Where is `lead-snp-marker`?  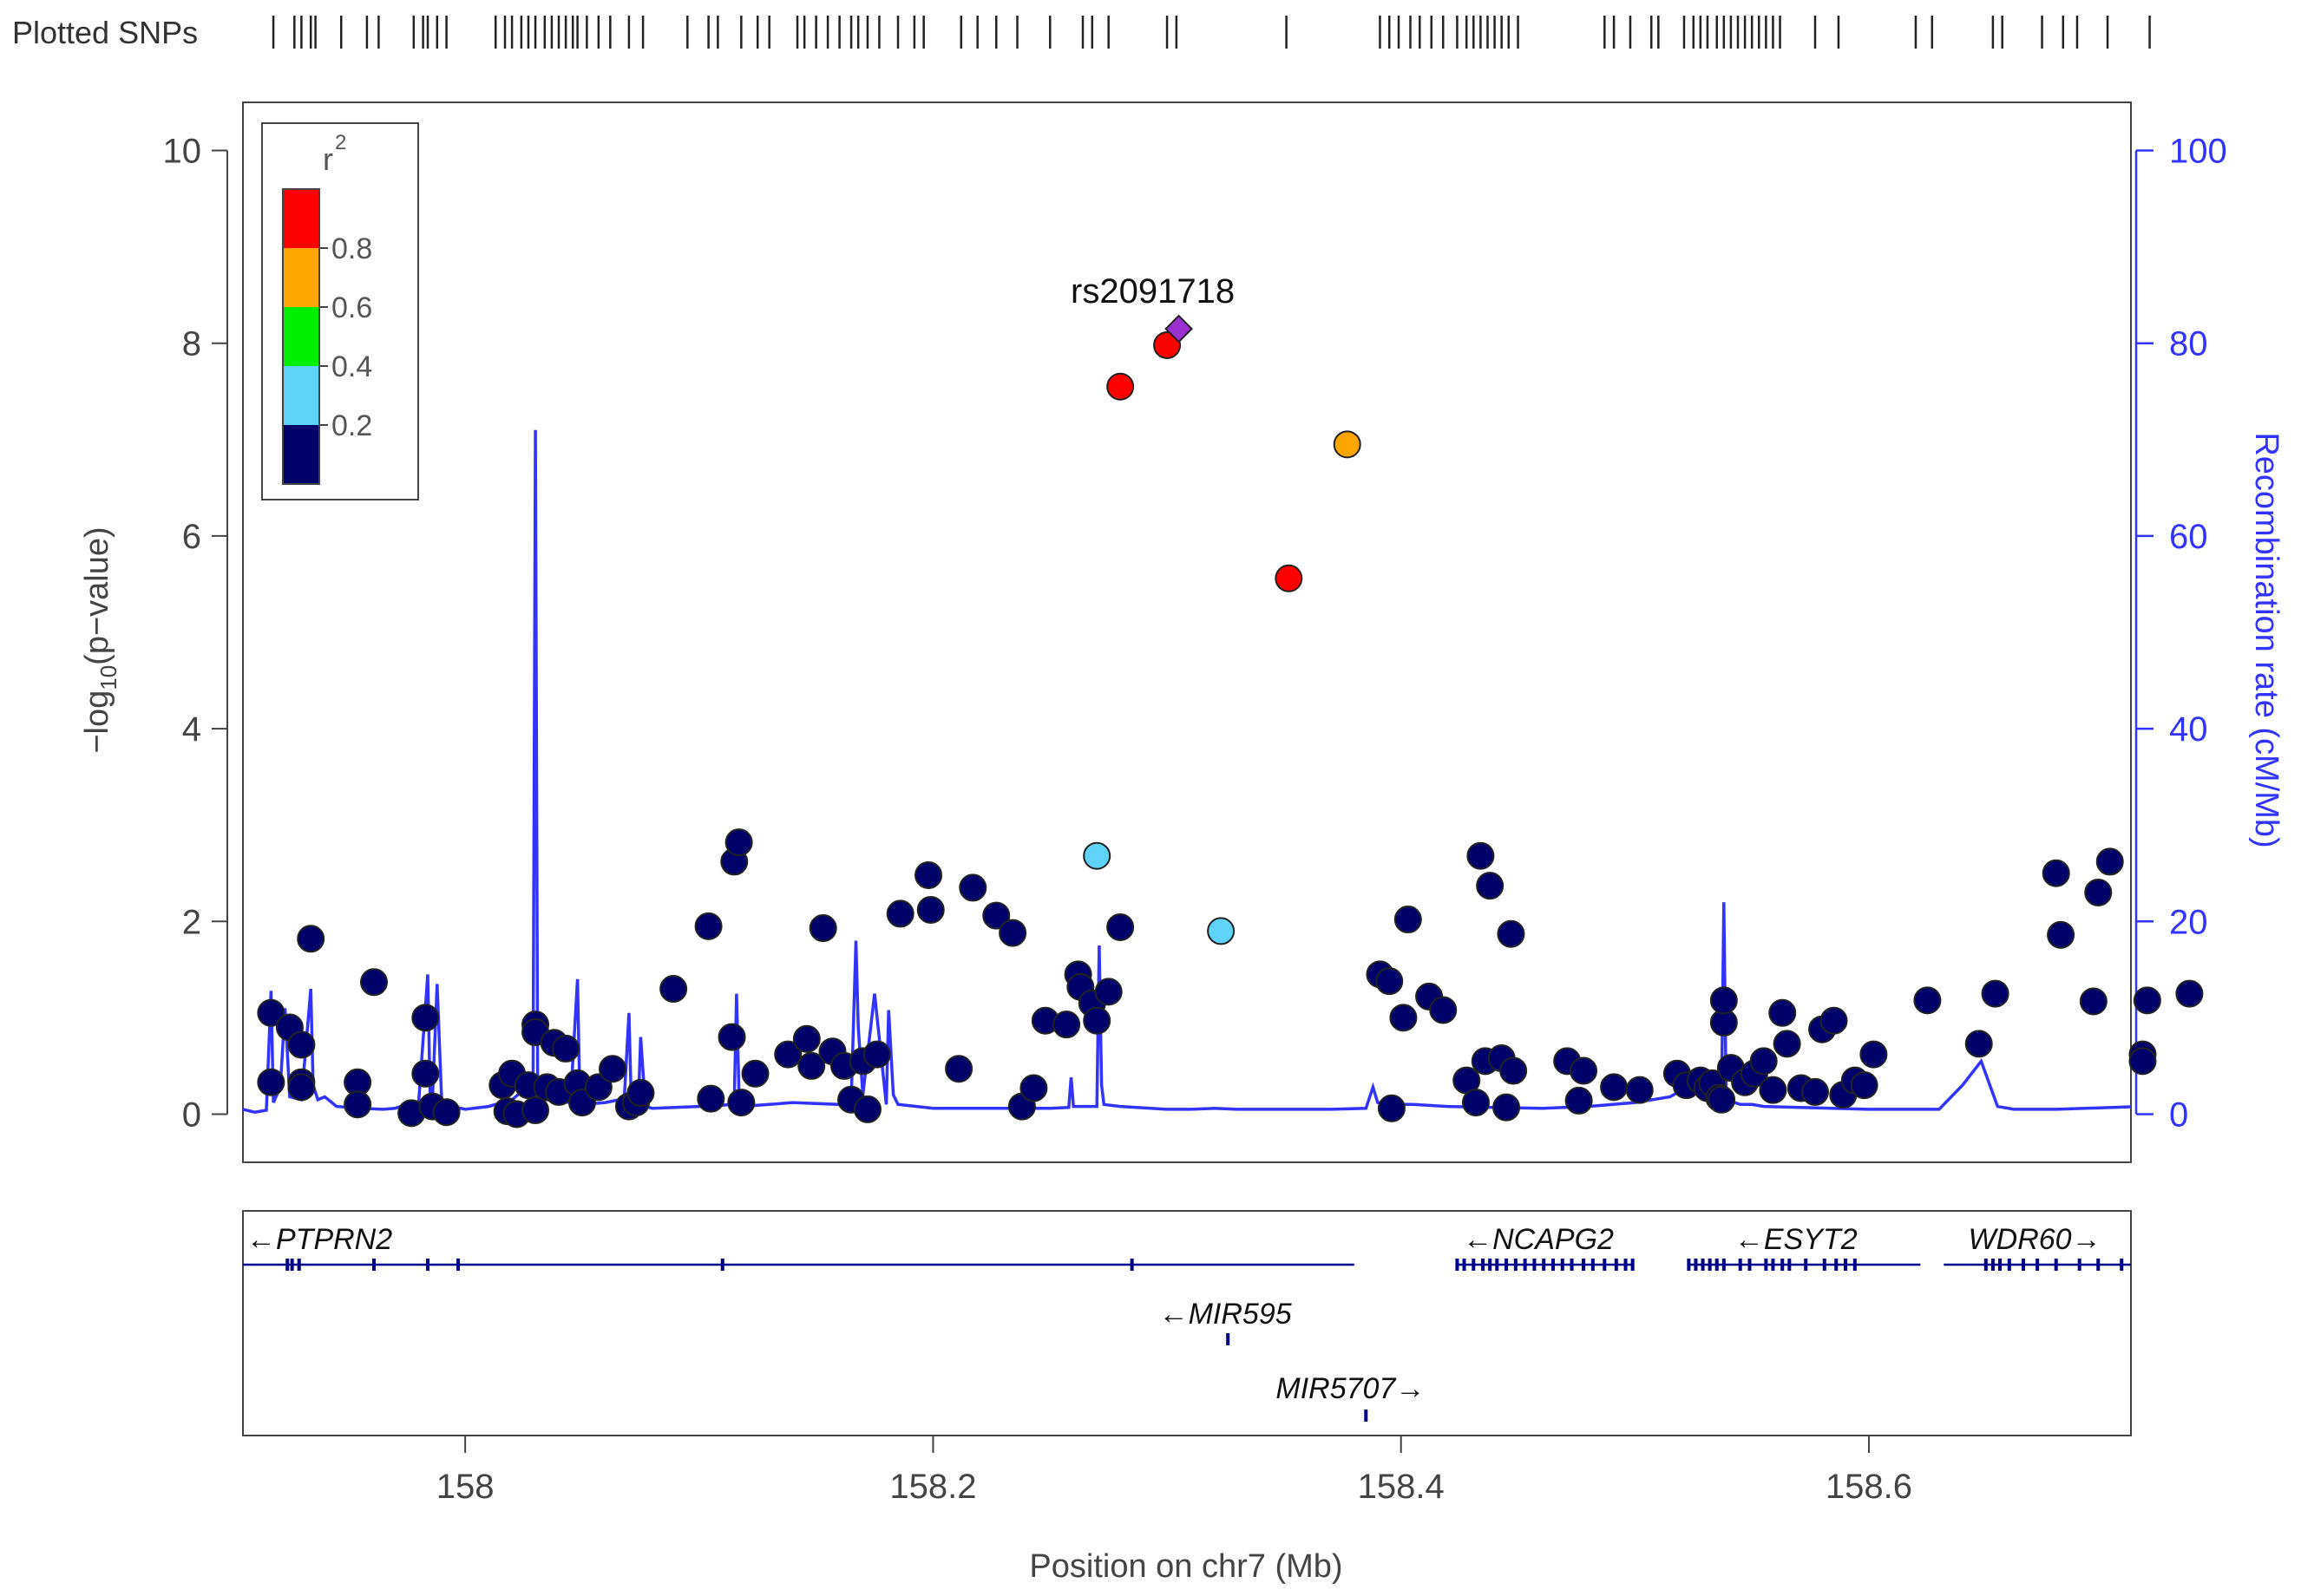 lead-snp-marker is located at coordinates (1179, 328).